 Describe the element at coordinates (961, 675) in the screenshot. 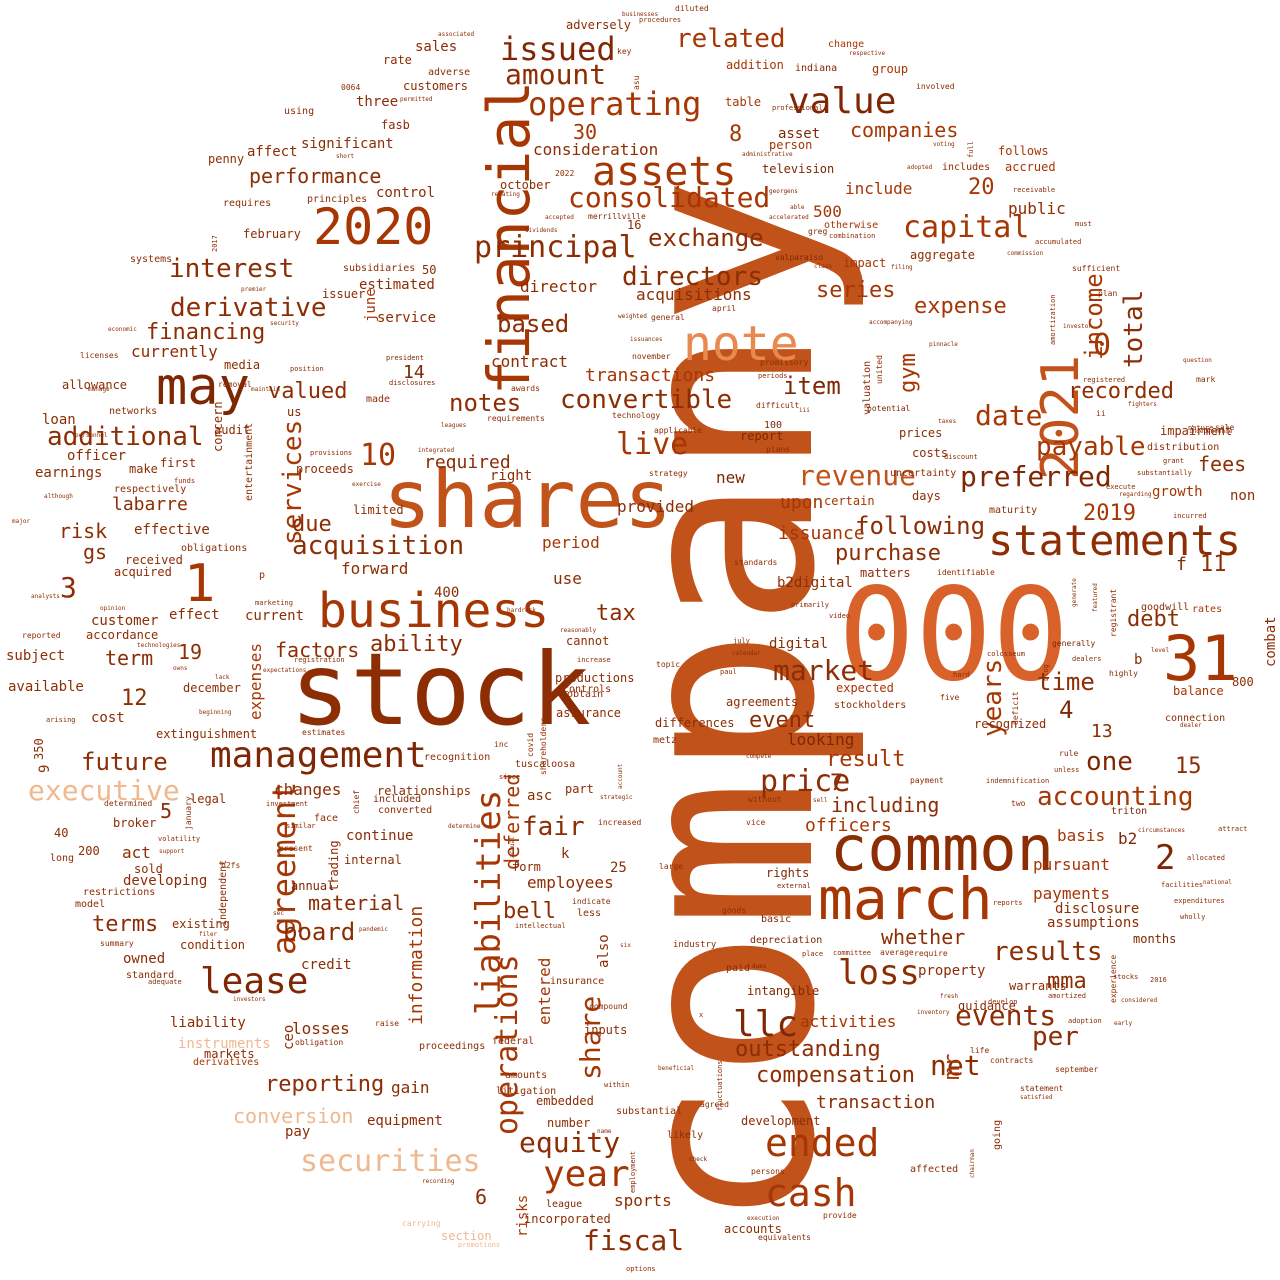

I see `word-hard: hard` at that location.